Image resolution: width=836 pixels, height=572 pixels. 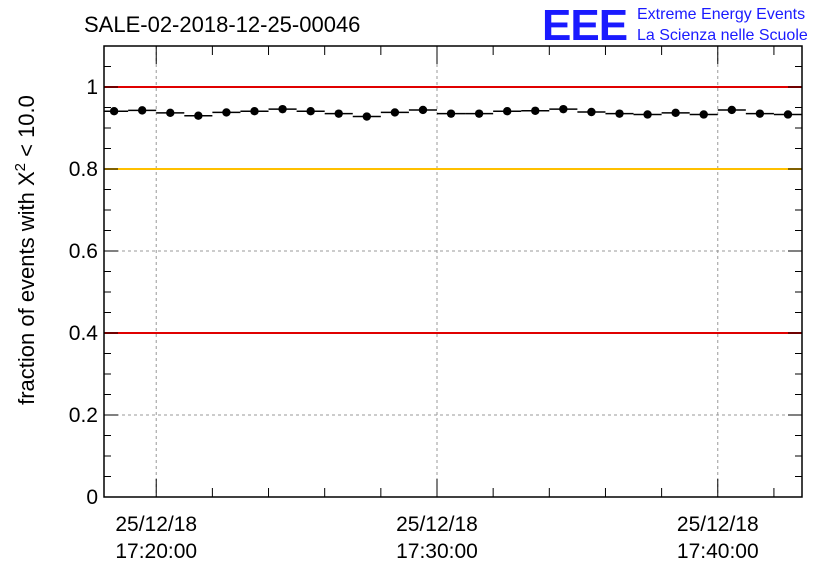 What do you see at coordinates (83, 251) in the screenshot?
I see `y-tick-label: 0.6` at bounding box center [83, 251].